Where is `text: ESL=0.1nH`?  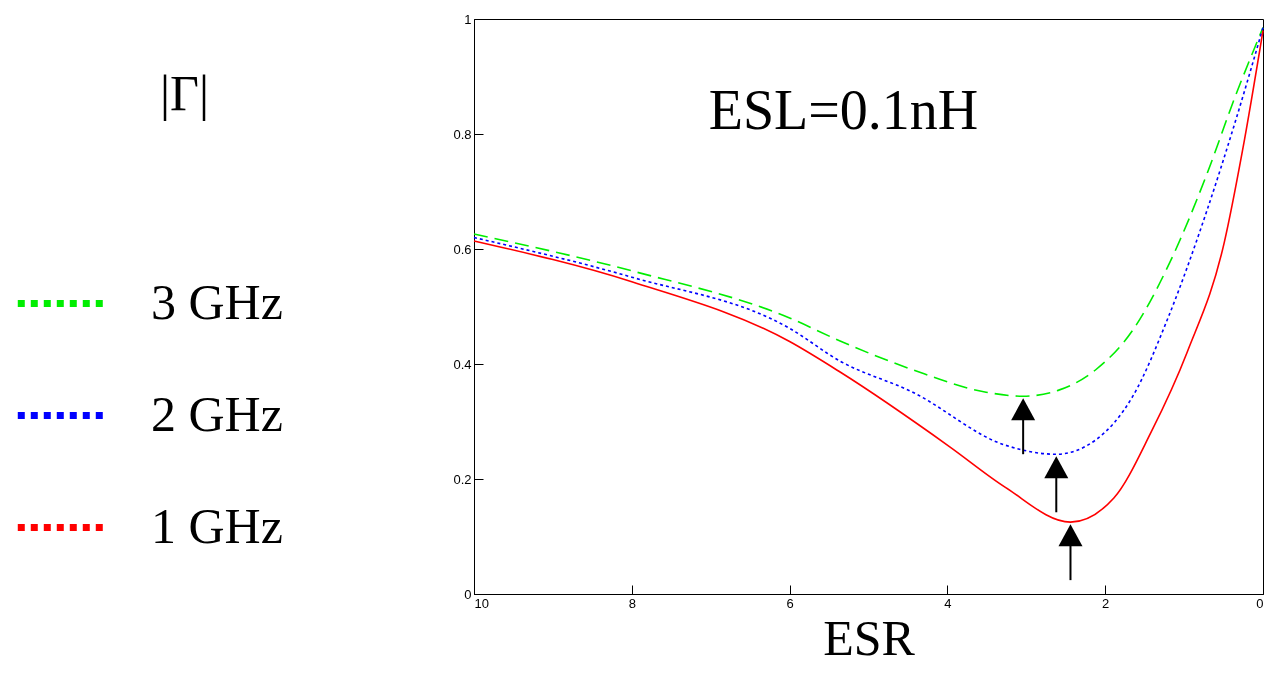
text: ESL=0.1nH is located at coordinates (843, 110).